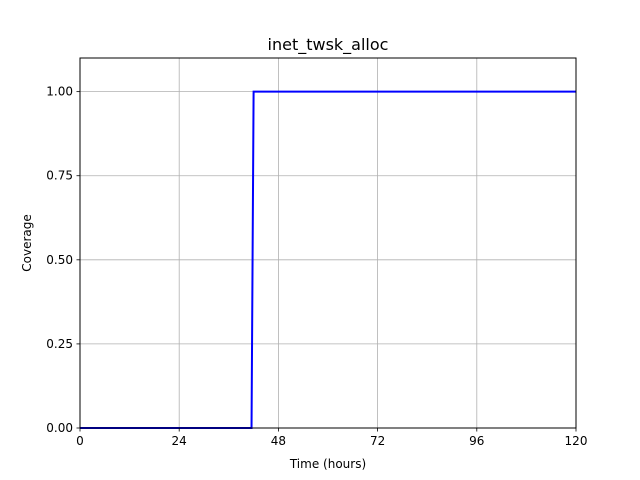 The height and width of the screenshot is (480, 640). What do you see at coordinates (576, 441) in the screenshot?
I see `x-tick-label: 120` at bounding box center [576, 441].